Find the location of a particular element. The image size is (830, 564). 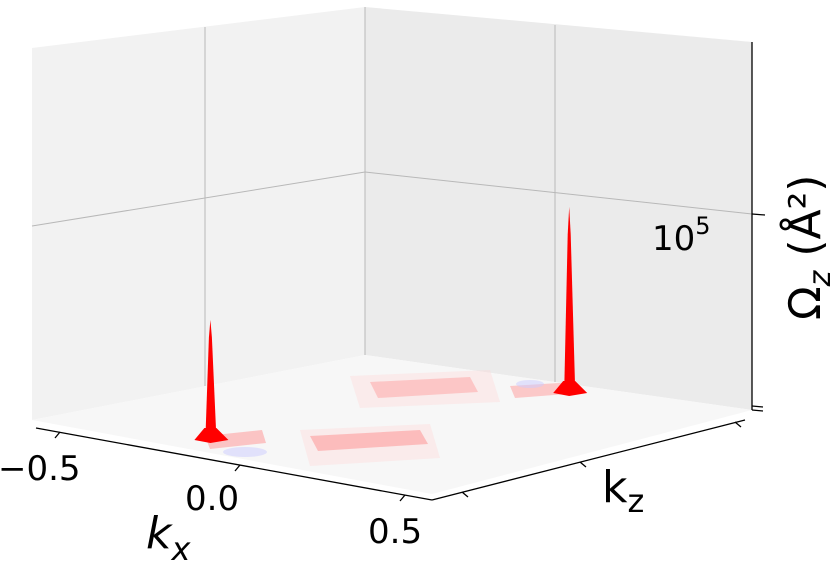

x-ticks is located at coordinates (230, 466).